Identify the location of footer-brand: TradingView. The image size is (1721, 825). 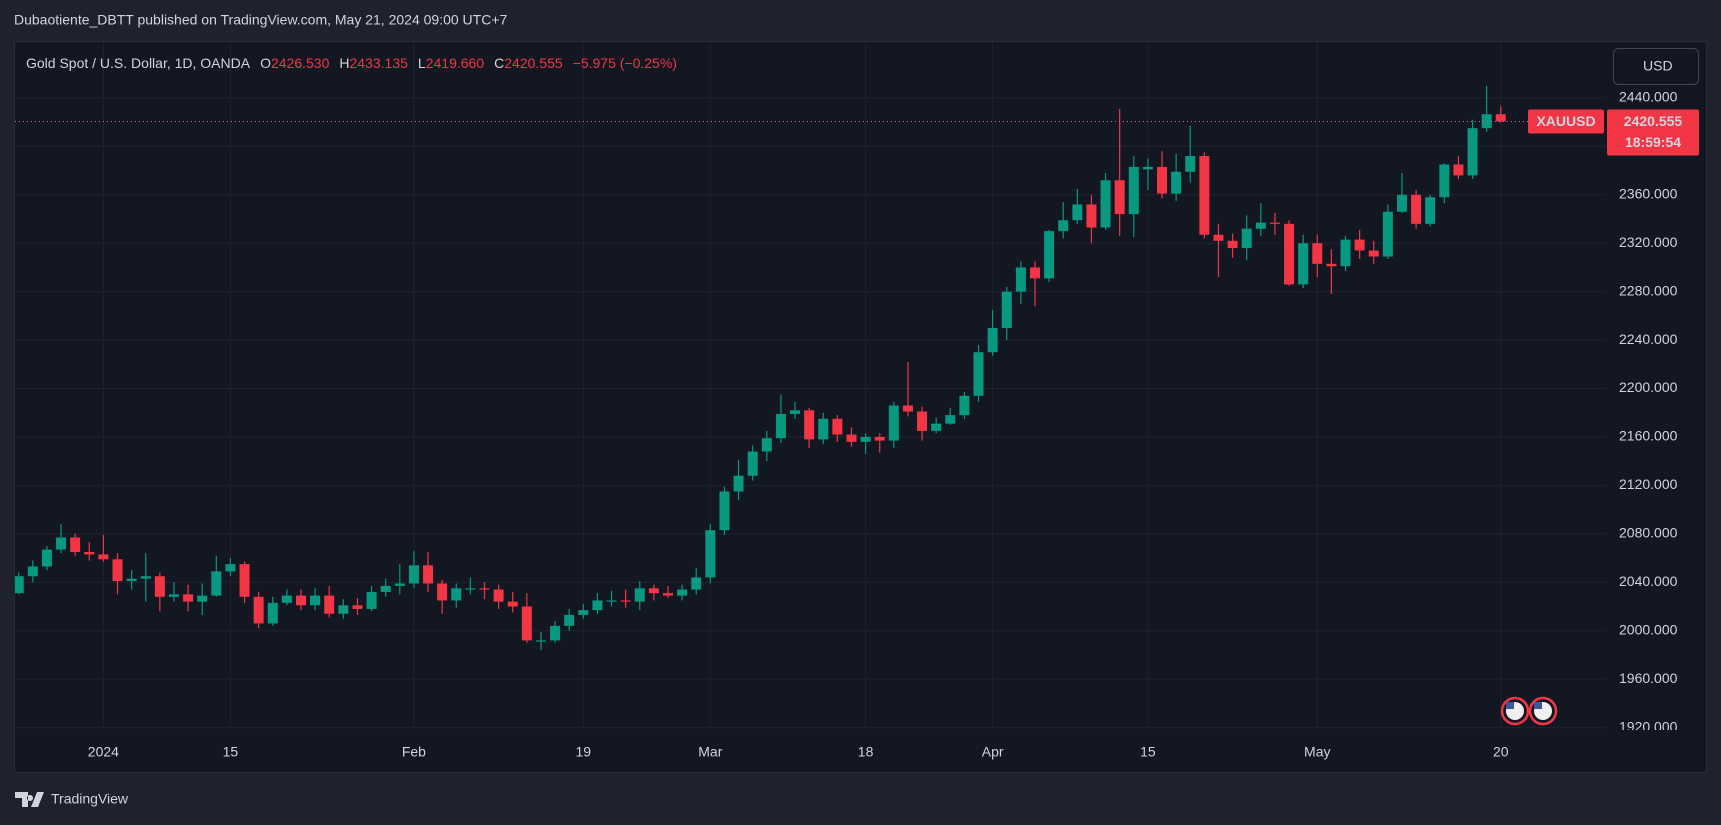
(90, 799).